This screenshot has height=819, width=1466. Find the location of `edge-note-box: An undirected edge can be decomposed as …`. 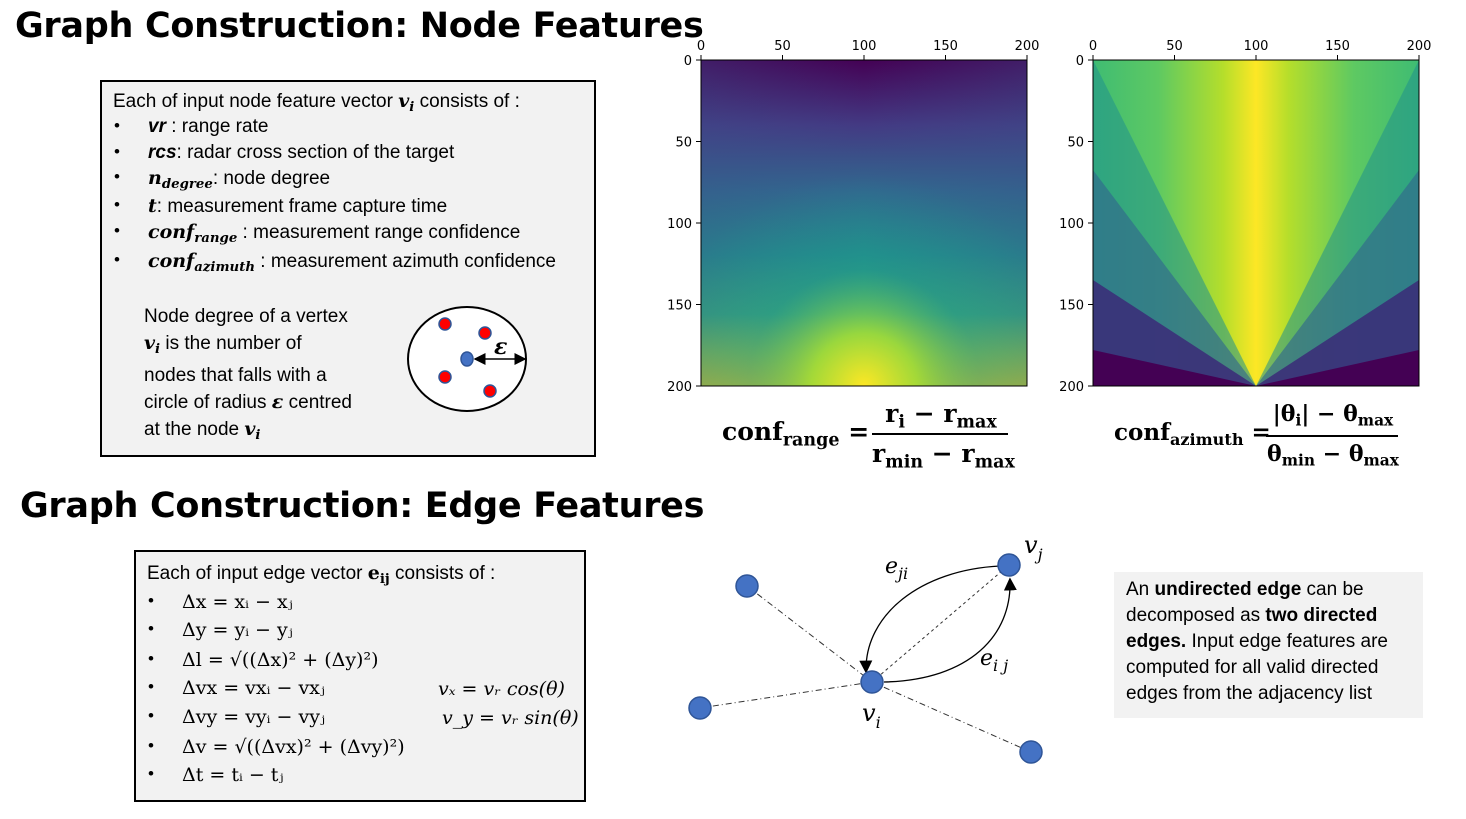

edge-note-box: An undirected edge can be decomposed as … is located at coordinates (1268, 645).